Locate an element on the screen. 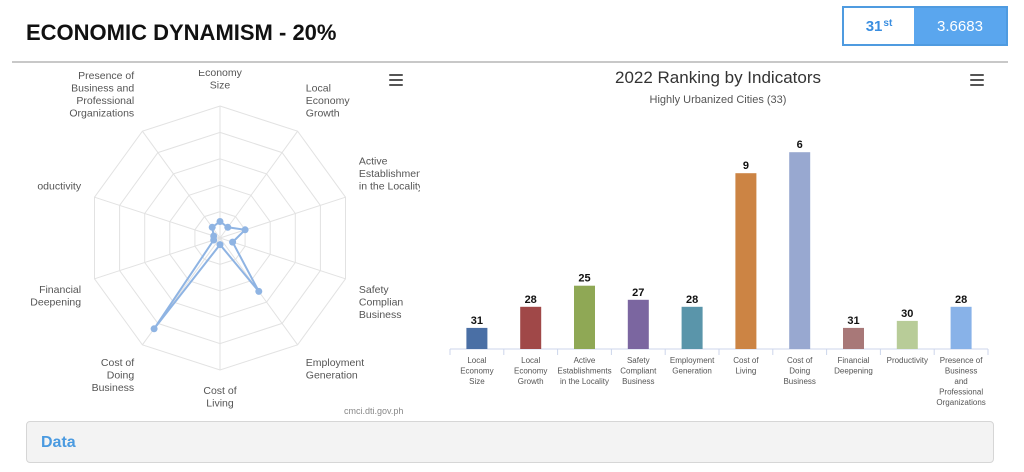  x-tick-label: Productivity is located at coordinates (907, 360).